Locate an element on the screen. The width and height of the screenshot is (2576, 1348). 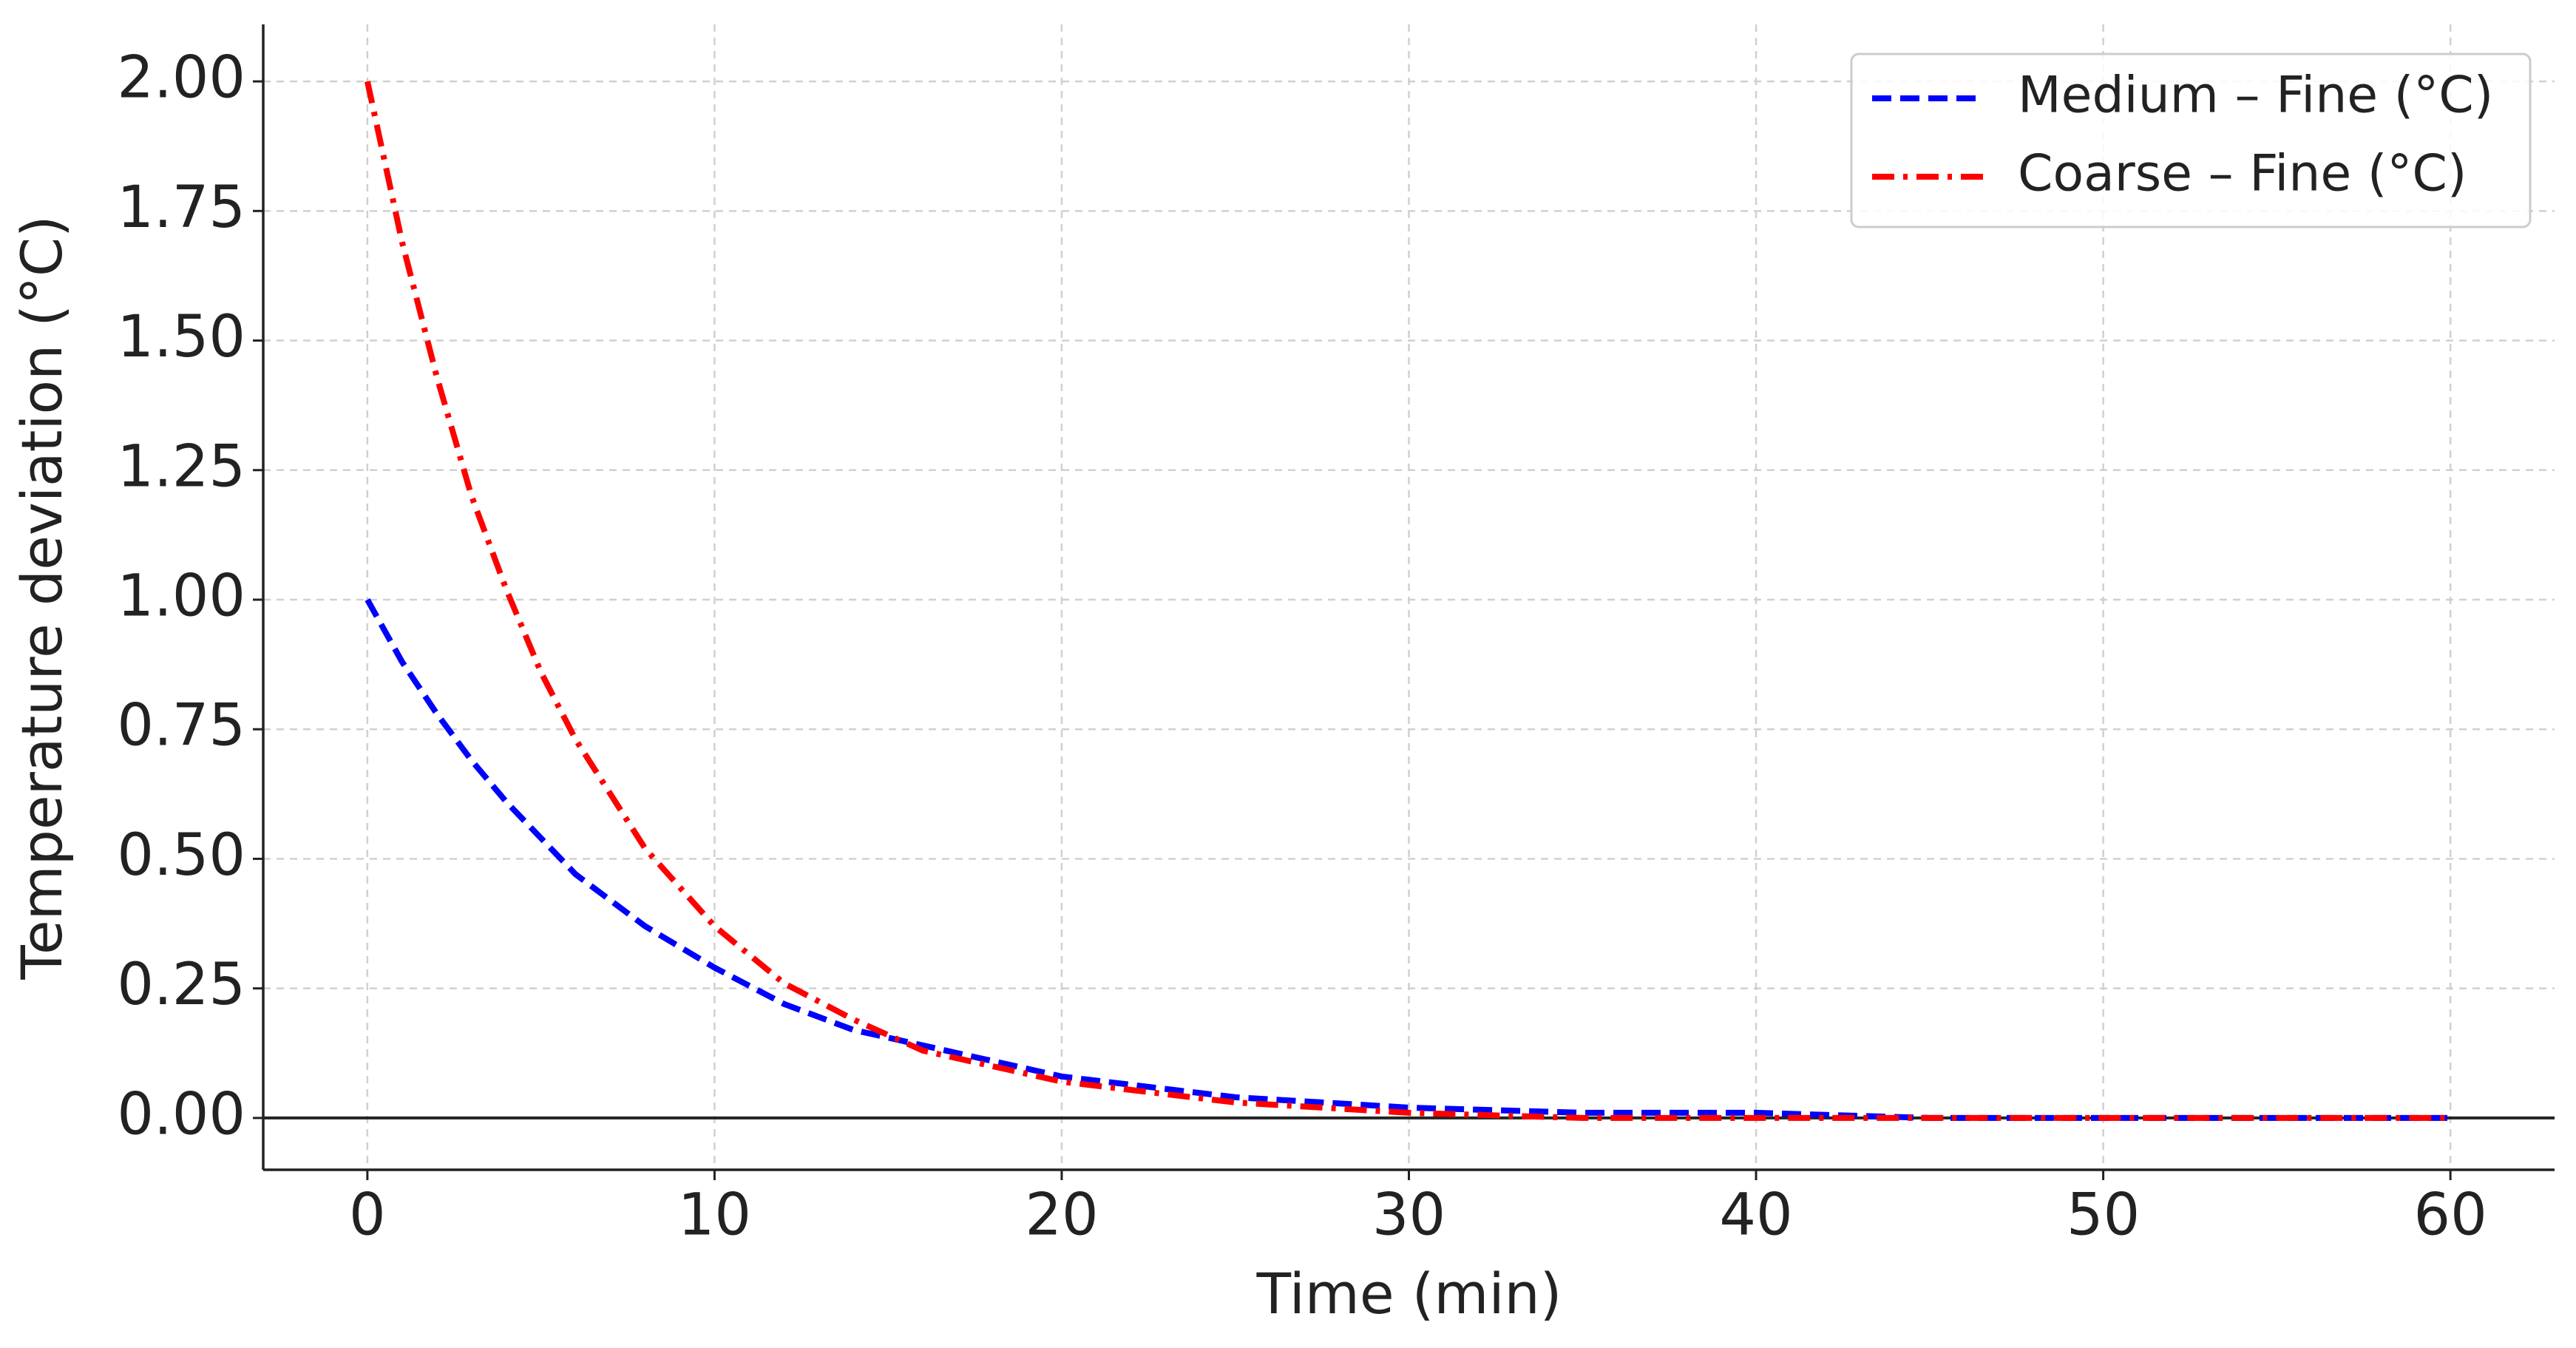
y-tick-label: 1.00 is located at coordinates (181, 596).